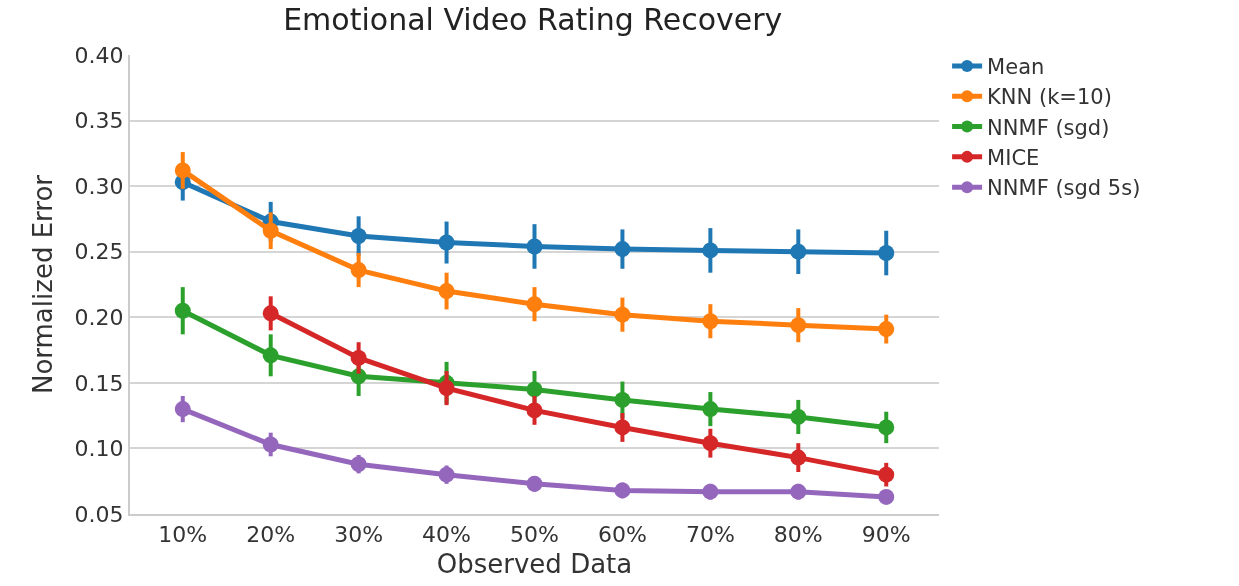  I want to click on y-tick-label: 0.05, so click(99, 514).